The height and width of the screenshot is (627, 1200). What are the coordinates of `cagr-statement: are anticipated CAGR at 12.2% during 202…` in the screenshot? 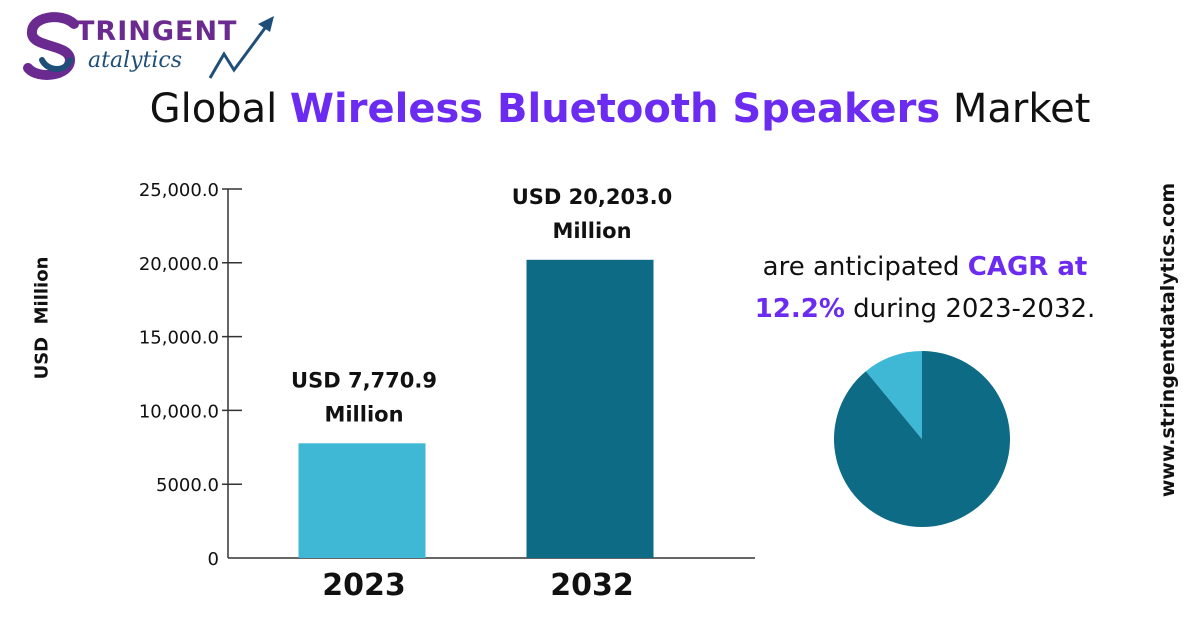 It's located at (925, 288).